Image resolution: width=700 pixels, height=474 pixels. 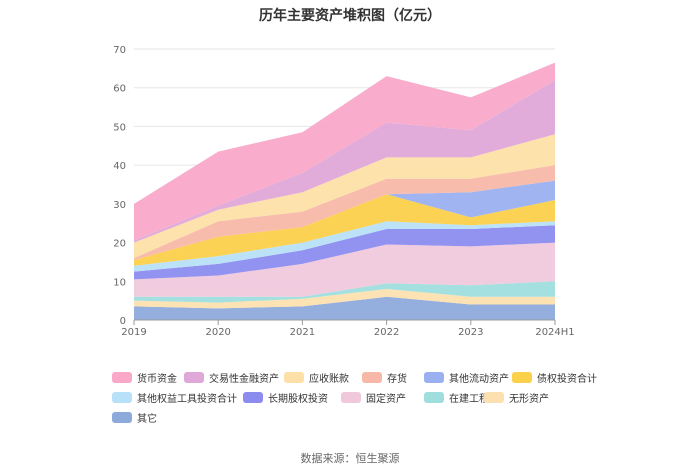 What do you see at coordinates (119, 50) in the screenshot?
I see `y-tick-label: 70` at bounding box center [119, 50].